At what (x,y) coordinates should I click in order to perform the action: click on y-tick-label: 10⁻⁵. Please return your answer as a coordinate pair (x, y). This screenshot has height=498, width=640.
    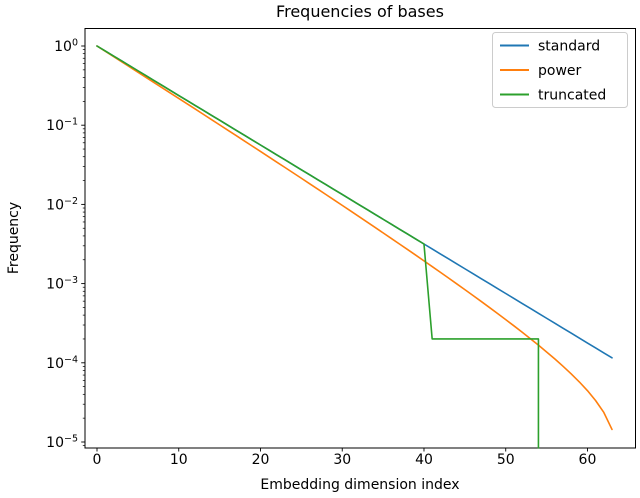
    Looking at the image, I should click on (62, 443).